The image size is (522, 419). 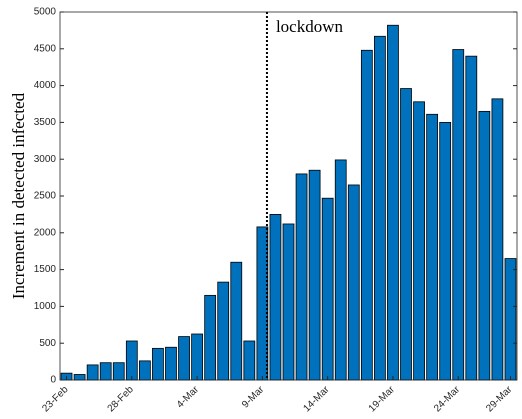 What do you see at coordinates (121, 399) in the screenshot?
I see `x-tick-label: 28-Feb` at bounding box center [121, 399].